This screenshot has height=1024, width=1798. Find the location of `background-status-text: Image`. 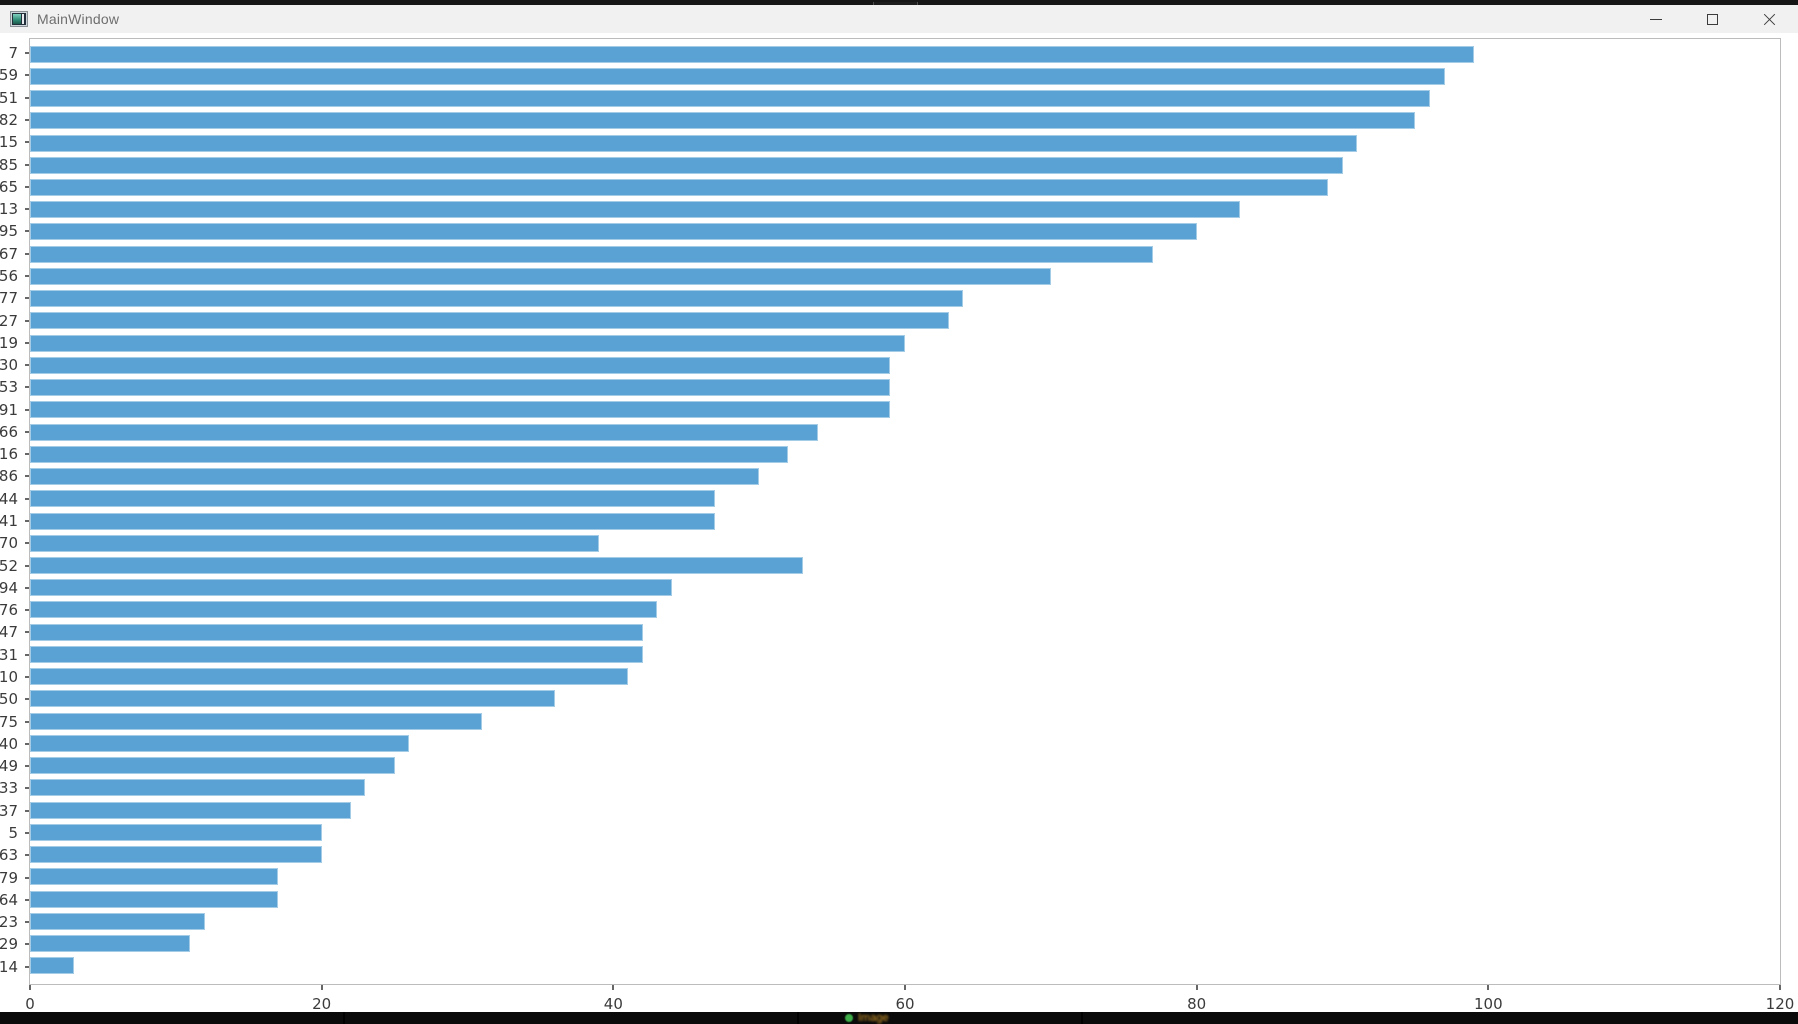

background-status-text: Image is located at coordinates (873, 1018).